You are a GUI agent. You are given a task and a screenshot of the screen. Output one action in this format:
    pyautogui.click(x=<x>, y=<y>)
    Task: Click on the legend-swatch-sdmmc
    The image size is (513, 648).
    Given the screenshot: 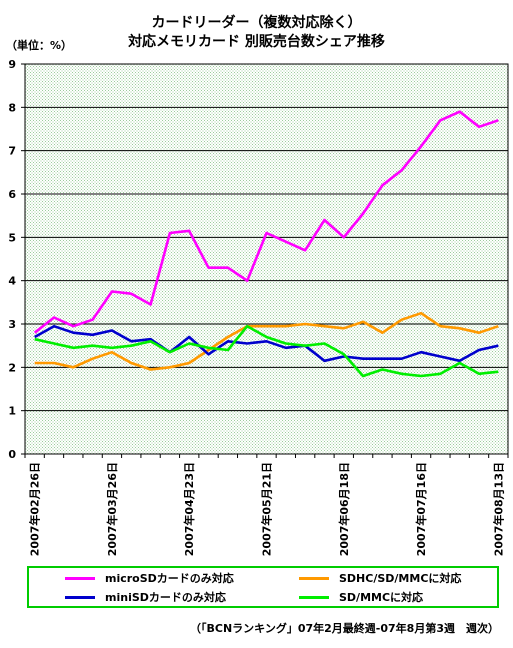 What is the action you would take?
    pyautogui.click(x=314, y=597)
    